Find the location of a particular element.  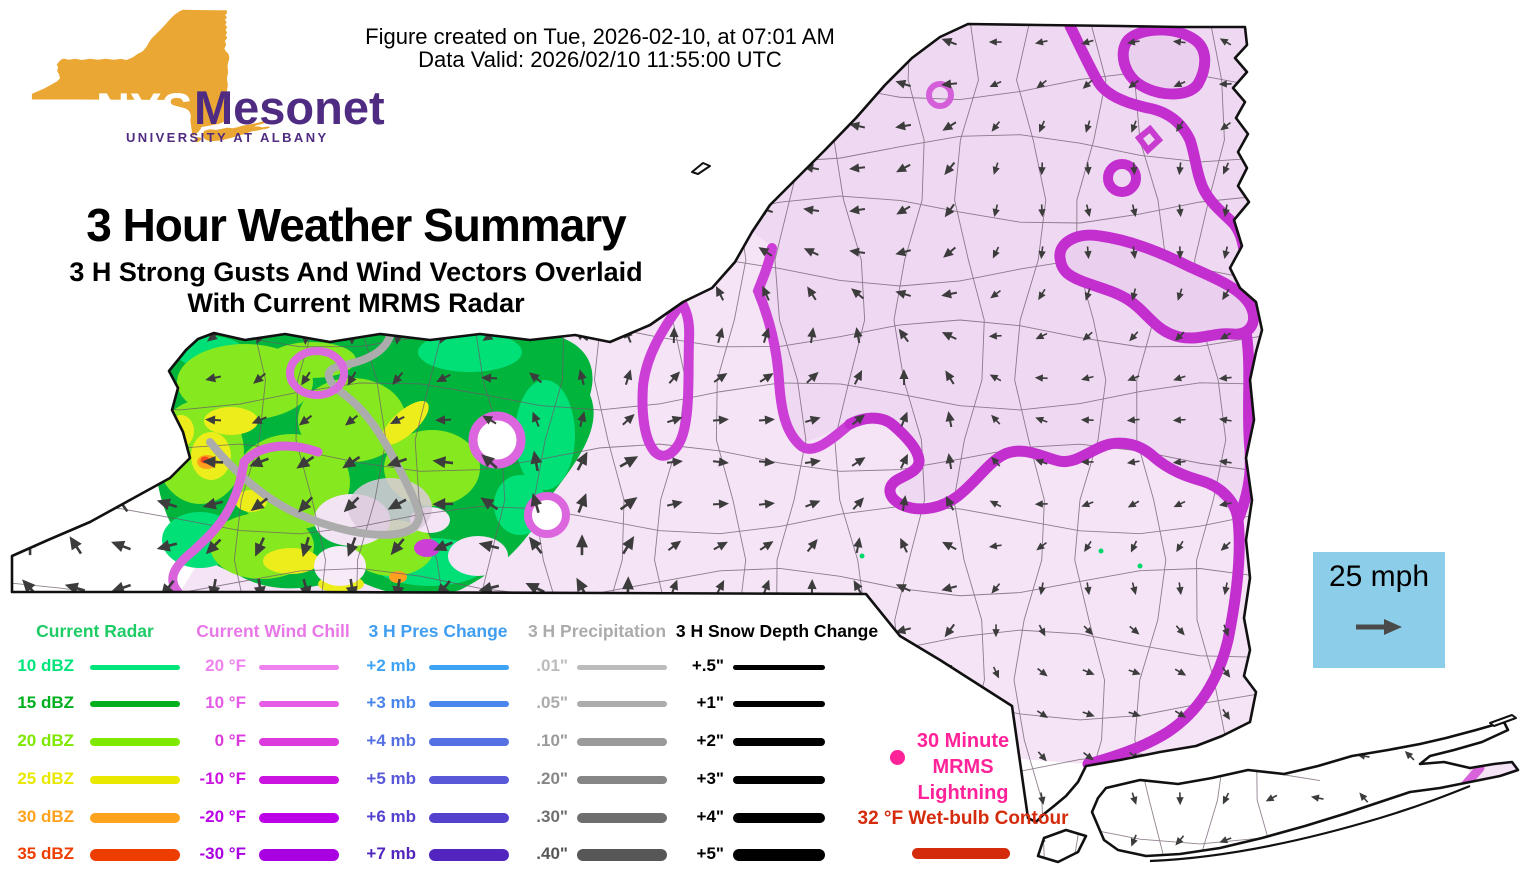

legend-label-wind-chill: -30 °F is located at coordinates (222, 853).